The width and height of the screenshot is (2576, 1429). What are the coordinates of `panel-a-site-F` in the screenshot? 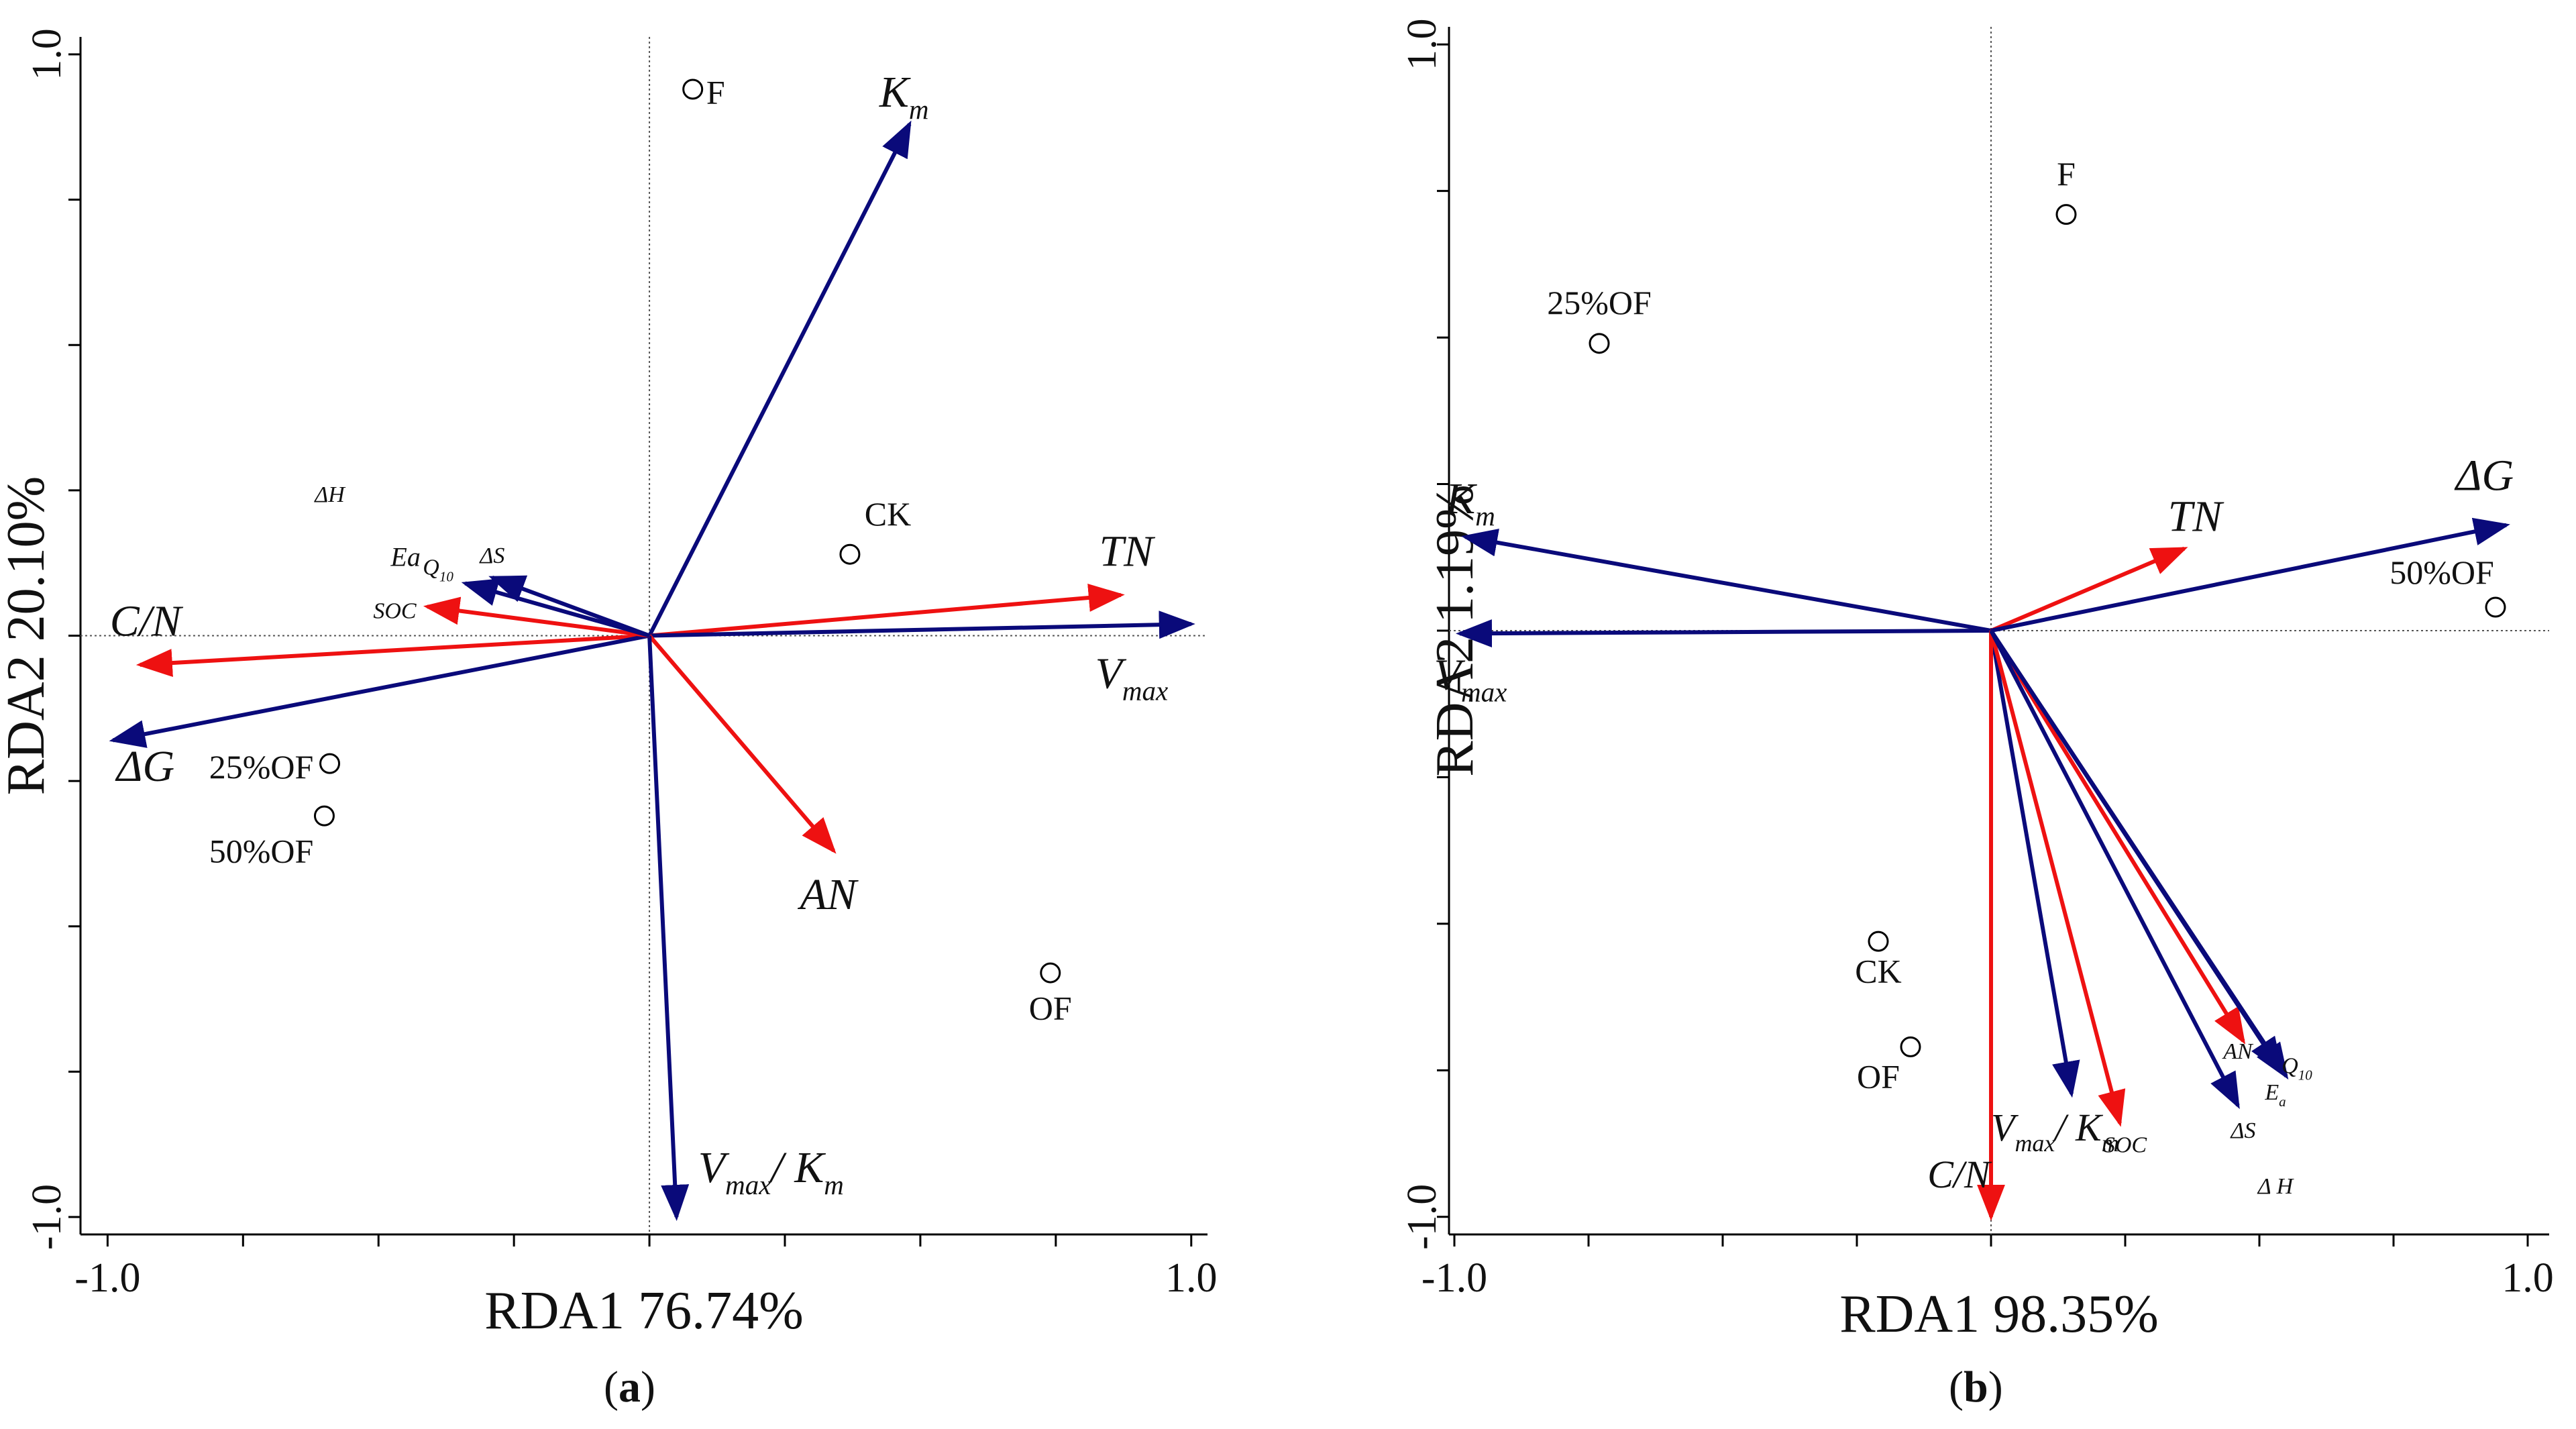 It's located at (693, 89).